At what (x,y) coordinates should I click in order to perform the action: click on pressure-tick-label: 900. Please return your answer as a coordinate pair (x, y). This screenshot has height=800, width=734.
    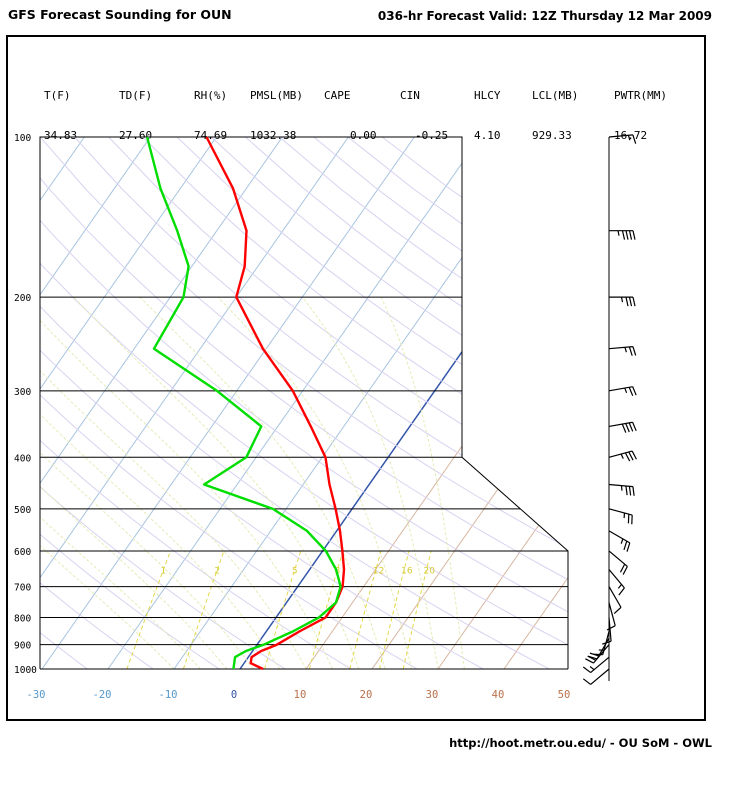
    Looking at the image, I should click on (22, 646).